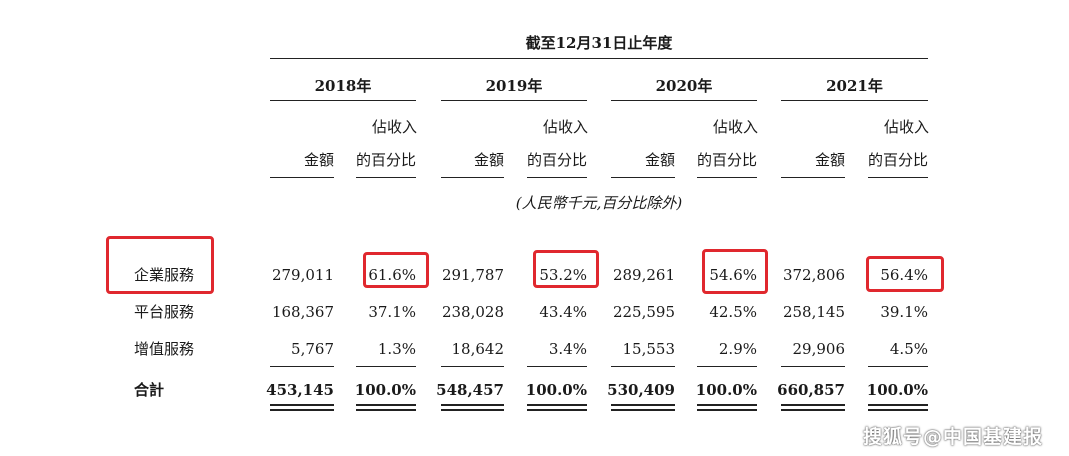 Image resolution: width=1069 pixels, height=456 pixels. Describe the element at coordinates (164, 349) in the screenshot. I see `row-label-value-added: 增值服務` at that location.